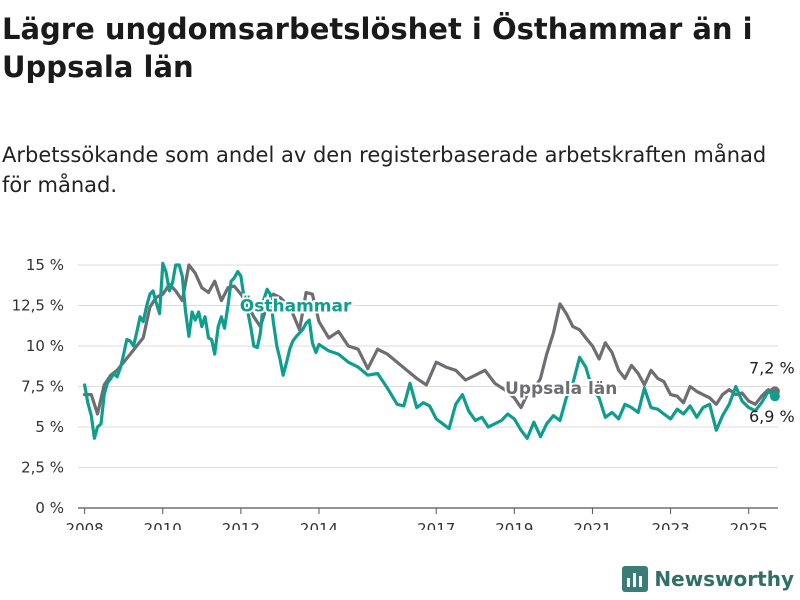 The width and height of the screenshot is (800, 600). I want to click on series-end-label: 6,9 %, so click(772, 416).